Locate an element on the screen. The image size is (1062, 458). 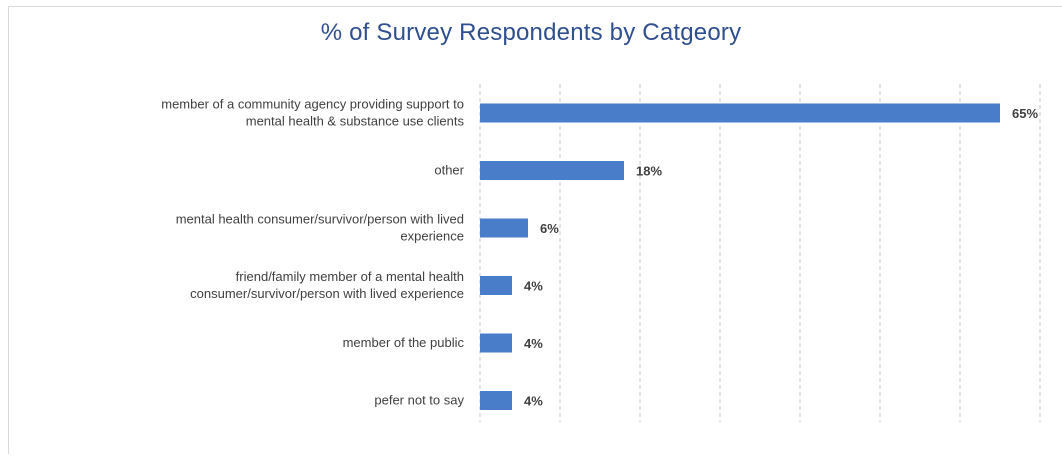
chart-title: % of Survey Respondents by Catgeory is located at coordinates (531, 32).